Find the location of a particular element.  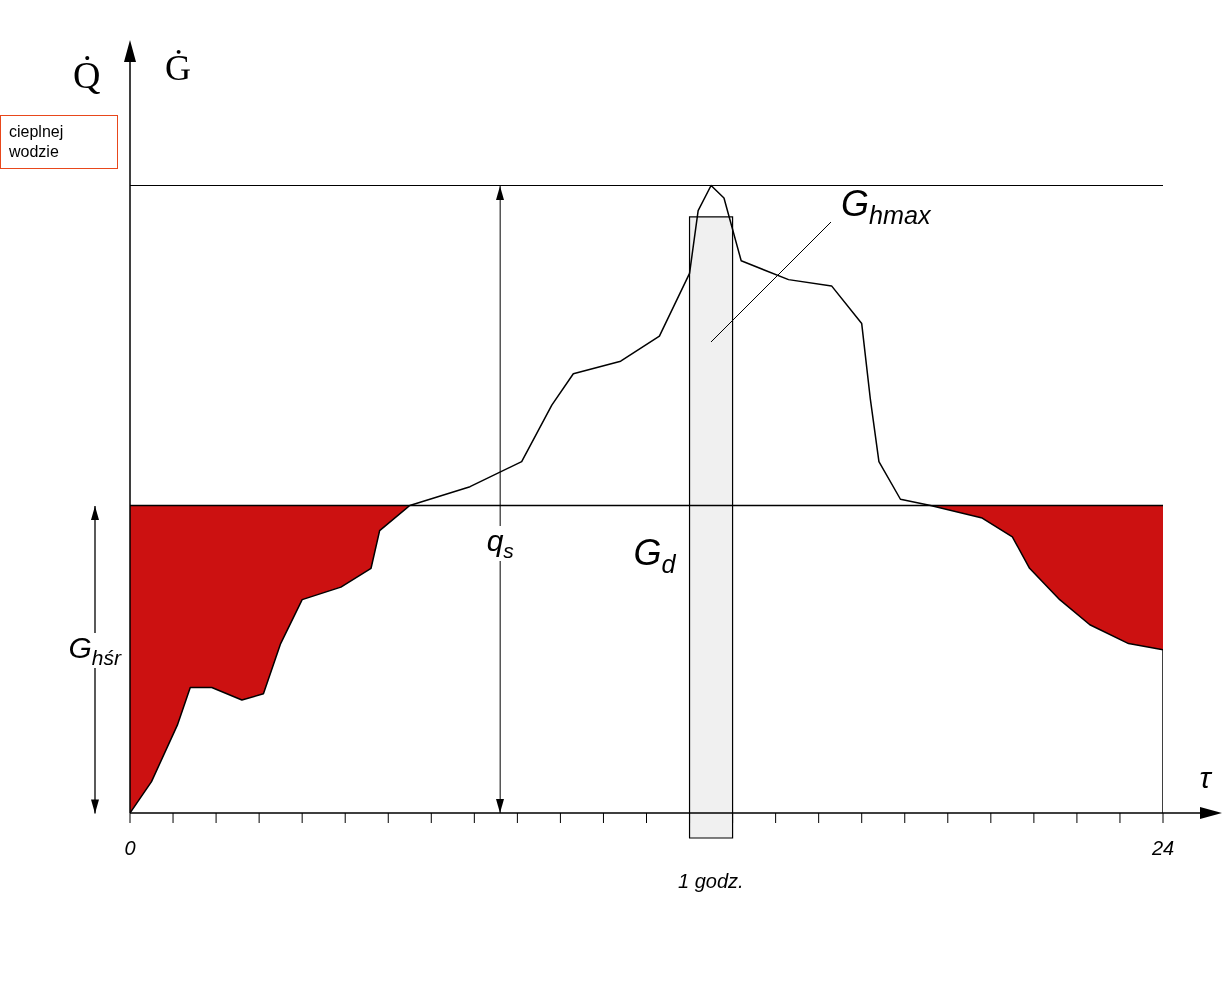

annotation: G$_{hmax}$ is located at coordinates (886, 206).